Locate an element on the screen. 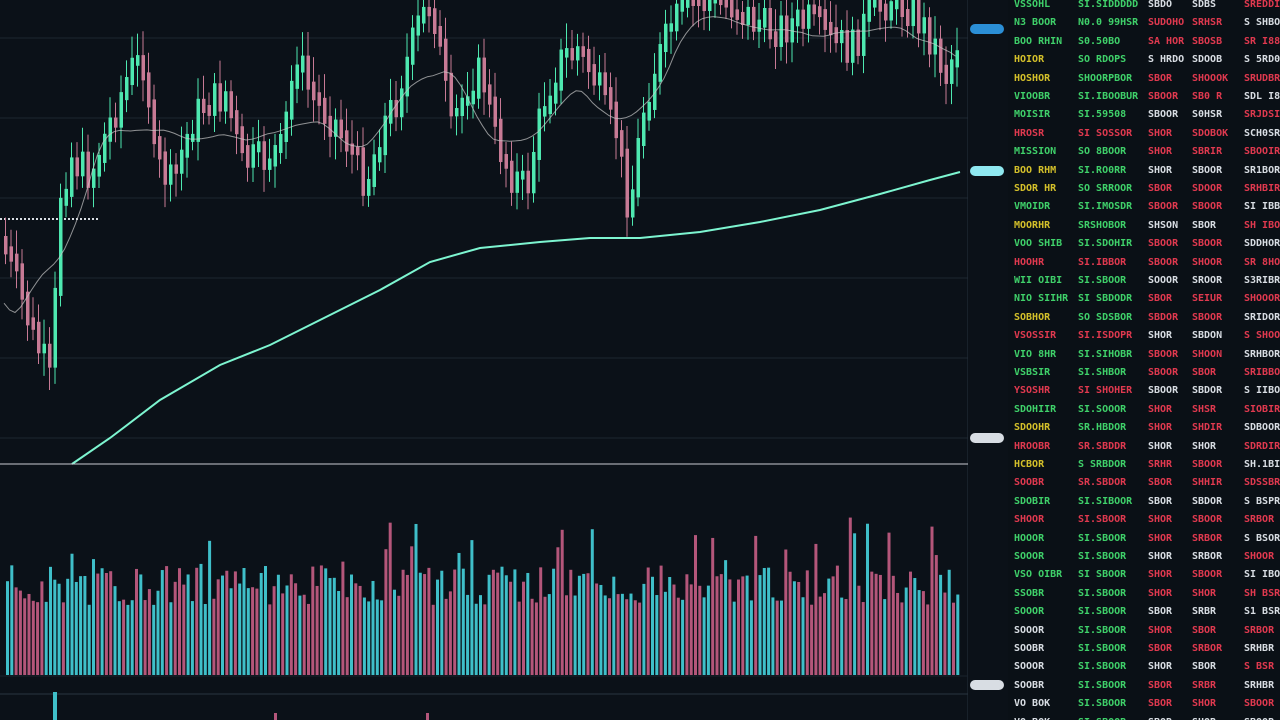 This screenshot has width=1280, height=720. ticker-row: HROSR SI SOSSOR SHOR SDOBOK SCH0SR is located at coordinates (1144, 137).